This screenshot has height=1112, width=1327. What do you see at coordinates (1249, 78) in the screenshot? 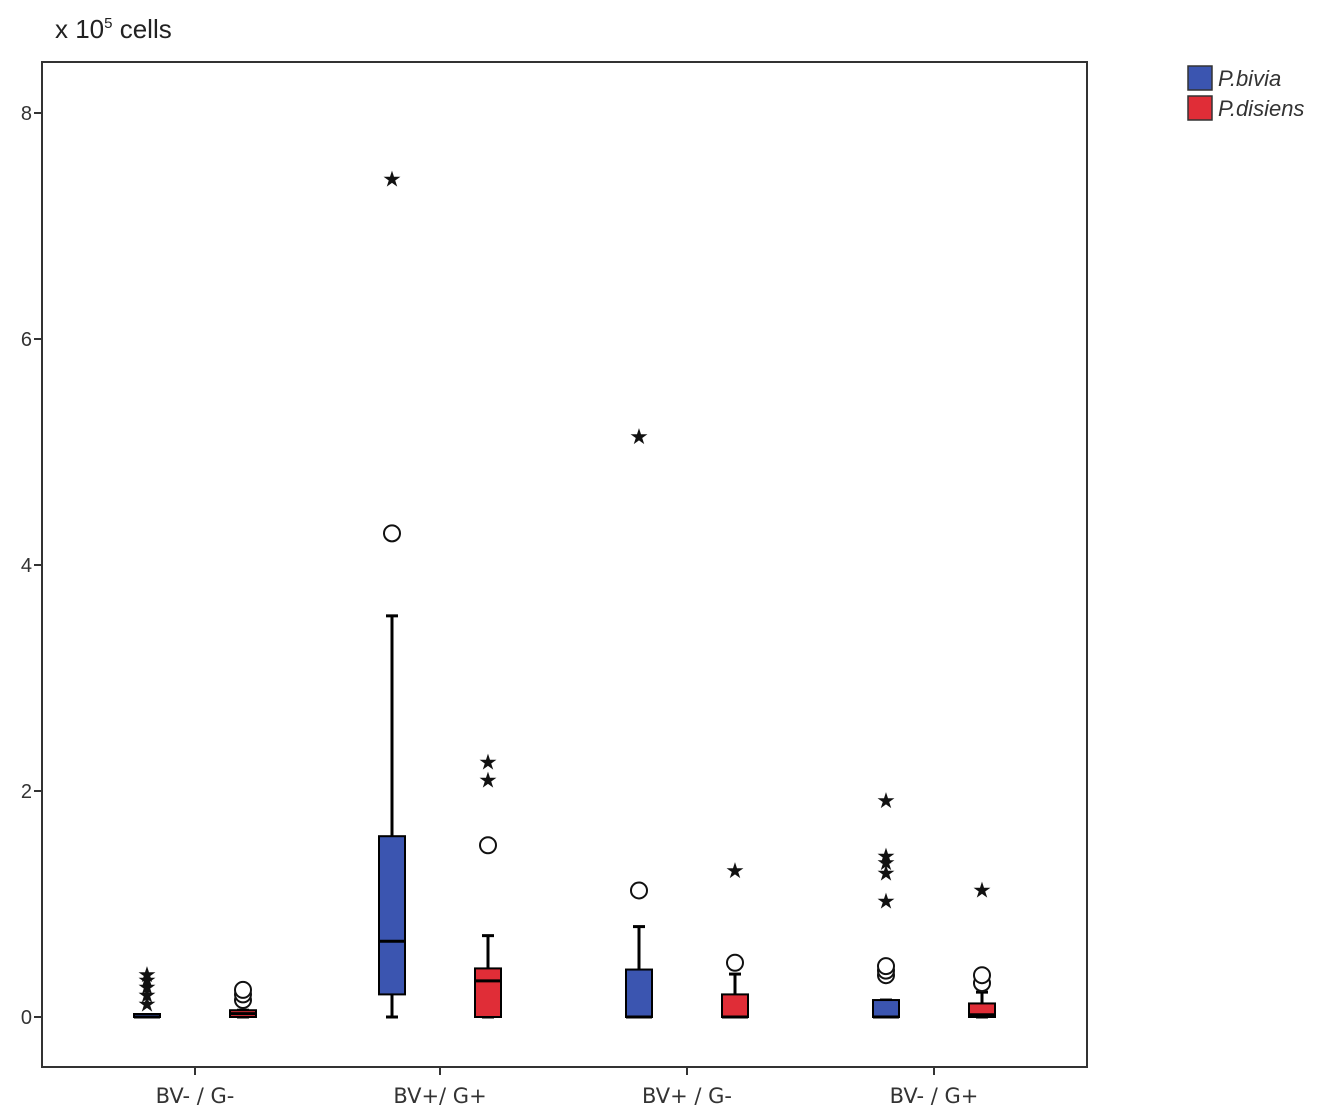
I see `legend-label: P.bivia` at bounding box center [1249, 78].